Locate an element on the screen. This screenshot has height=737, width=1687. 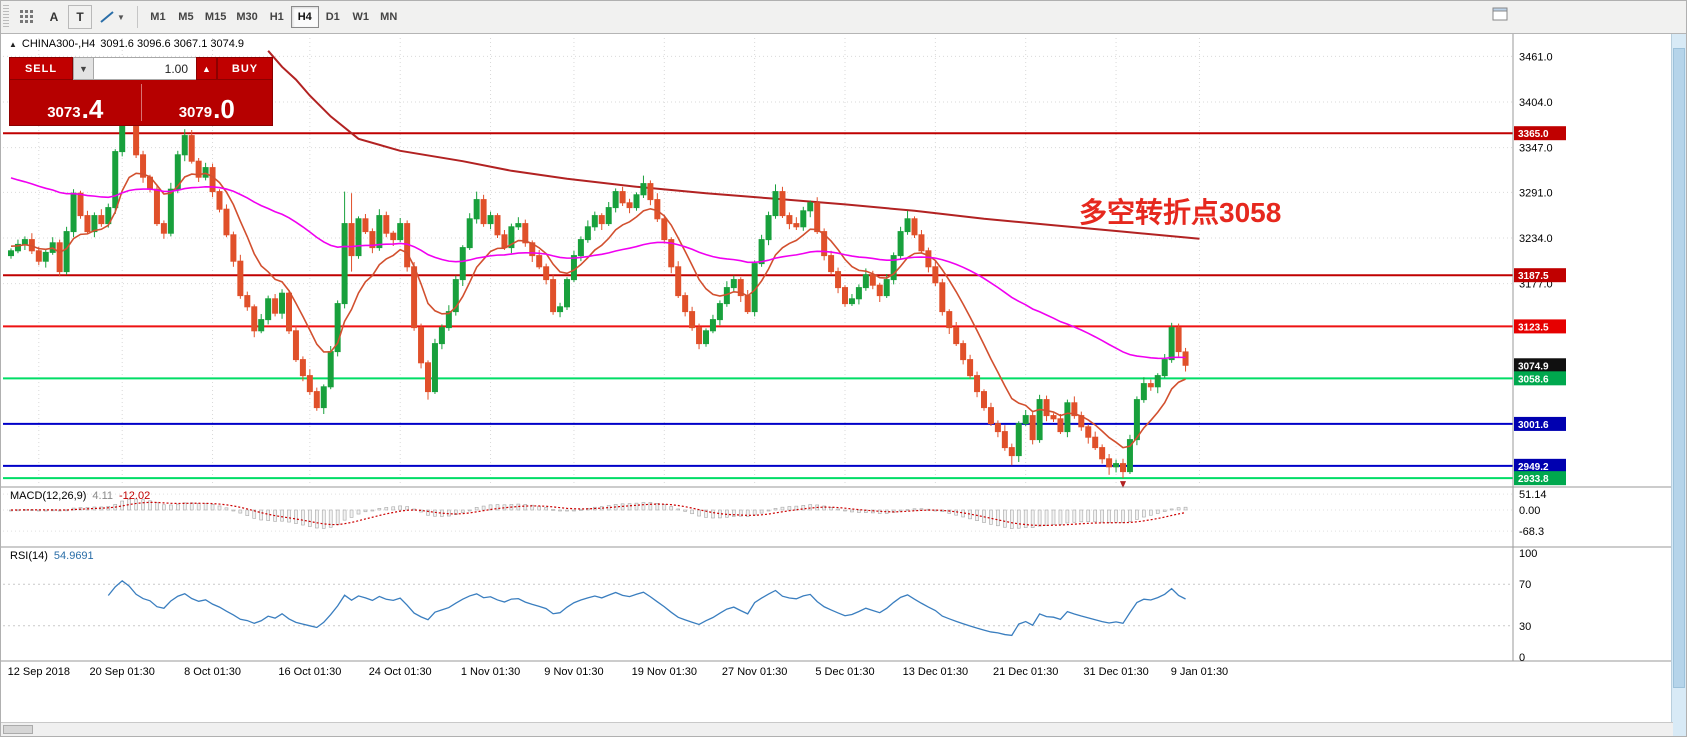
volume-increase-button: ▲ is located at coordinates (206, 68).